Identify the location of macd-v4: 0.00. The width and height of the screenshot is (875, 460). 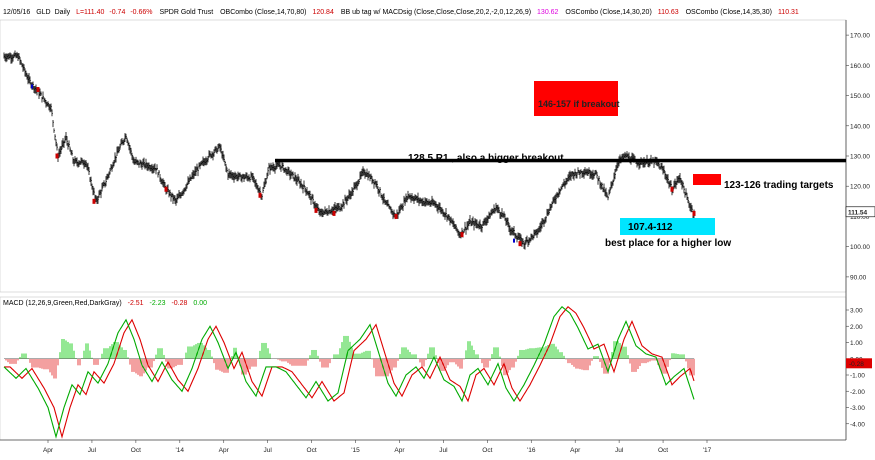
(200, 303).